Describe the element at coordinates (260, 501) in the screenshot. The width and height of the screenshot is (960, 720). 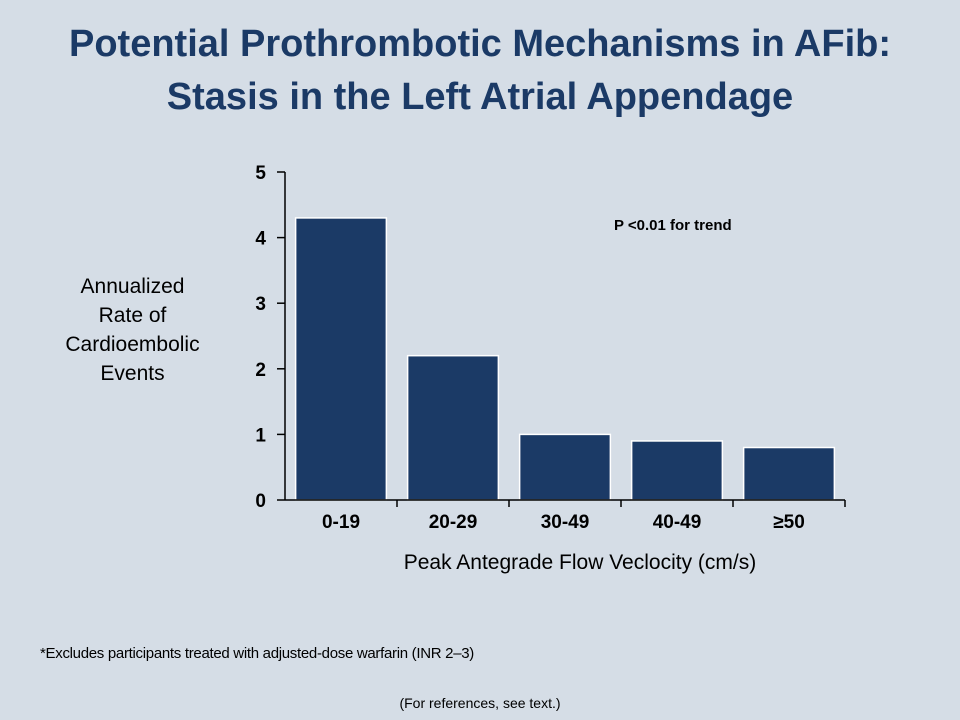
I see `y-tick-label: 0` at that location.